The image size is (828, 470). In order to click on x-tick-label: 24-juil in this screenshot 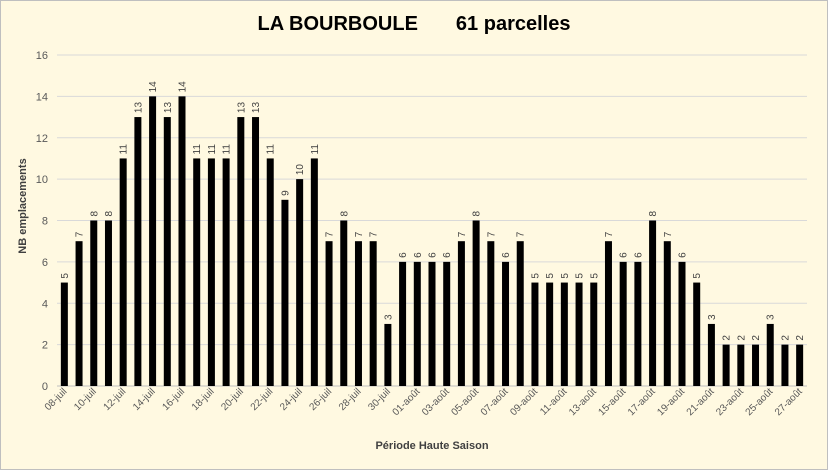, I will do `click(291, 399)`.